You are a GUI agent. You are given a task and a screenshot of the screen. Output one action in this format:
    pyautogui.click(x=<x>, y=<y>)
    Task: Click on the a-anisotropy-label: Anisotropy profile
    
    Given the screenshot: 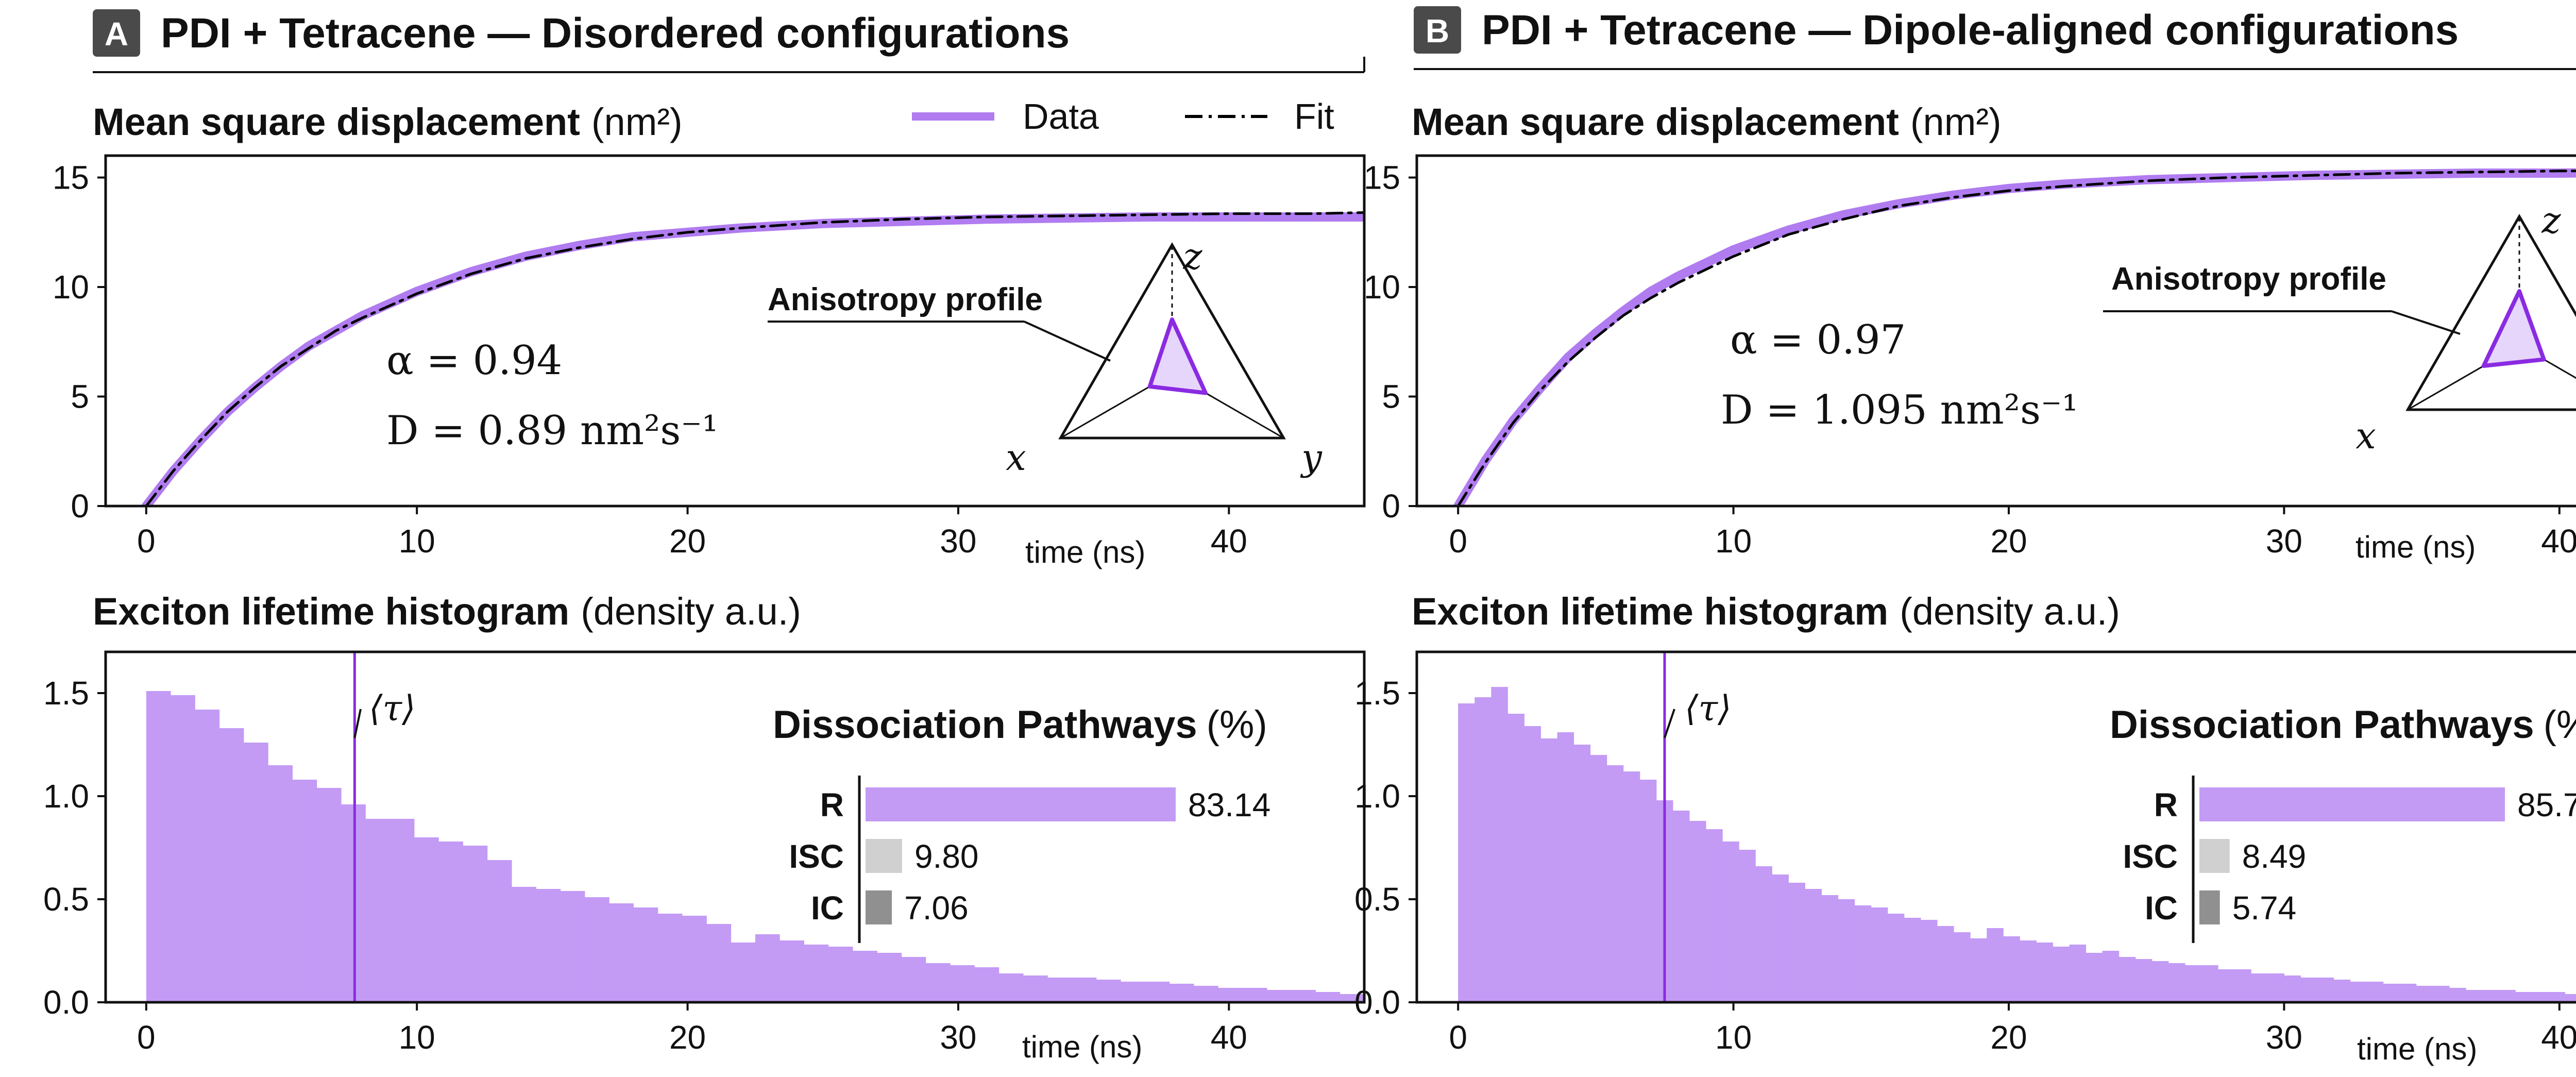 What is the action you would take?
    pyautogui.click(x=905, y=299)
    